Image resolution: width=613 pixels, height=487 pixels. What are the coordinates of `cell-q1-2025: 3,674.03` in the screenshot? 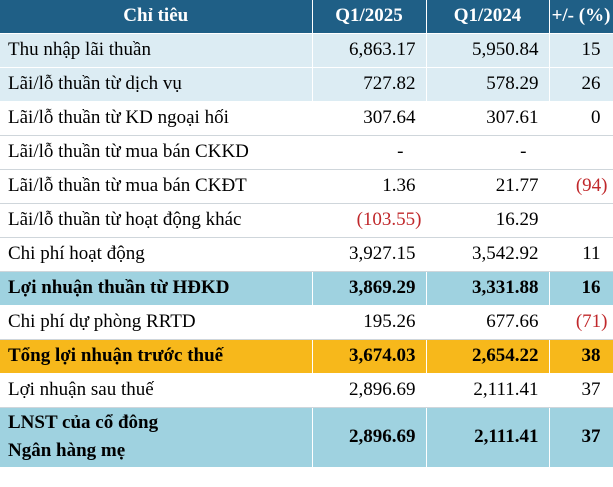 It's located at (369, 356).